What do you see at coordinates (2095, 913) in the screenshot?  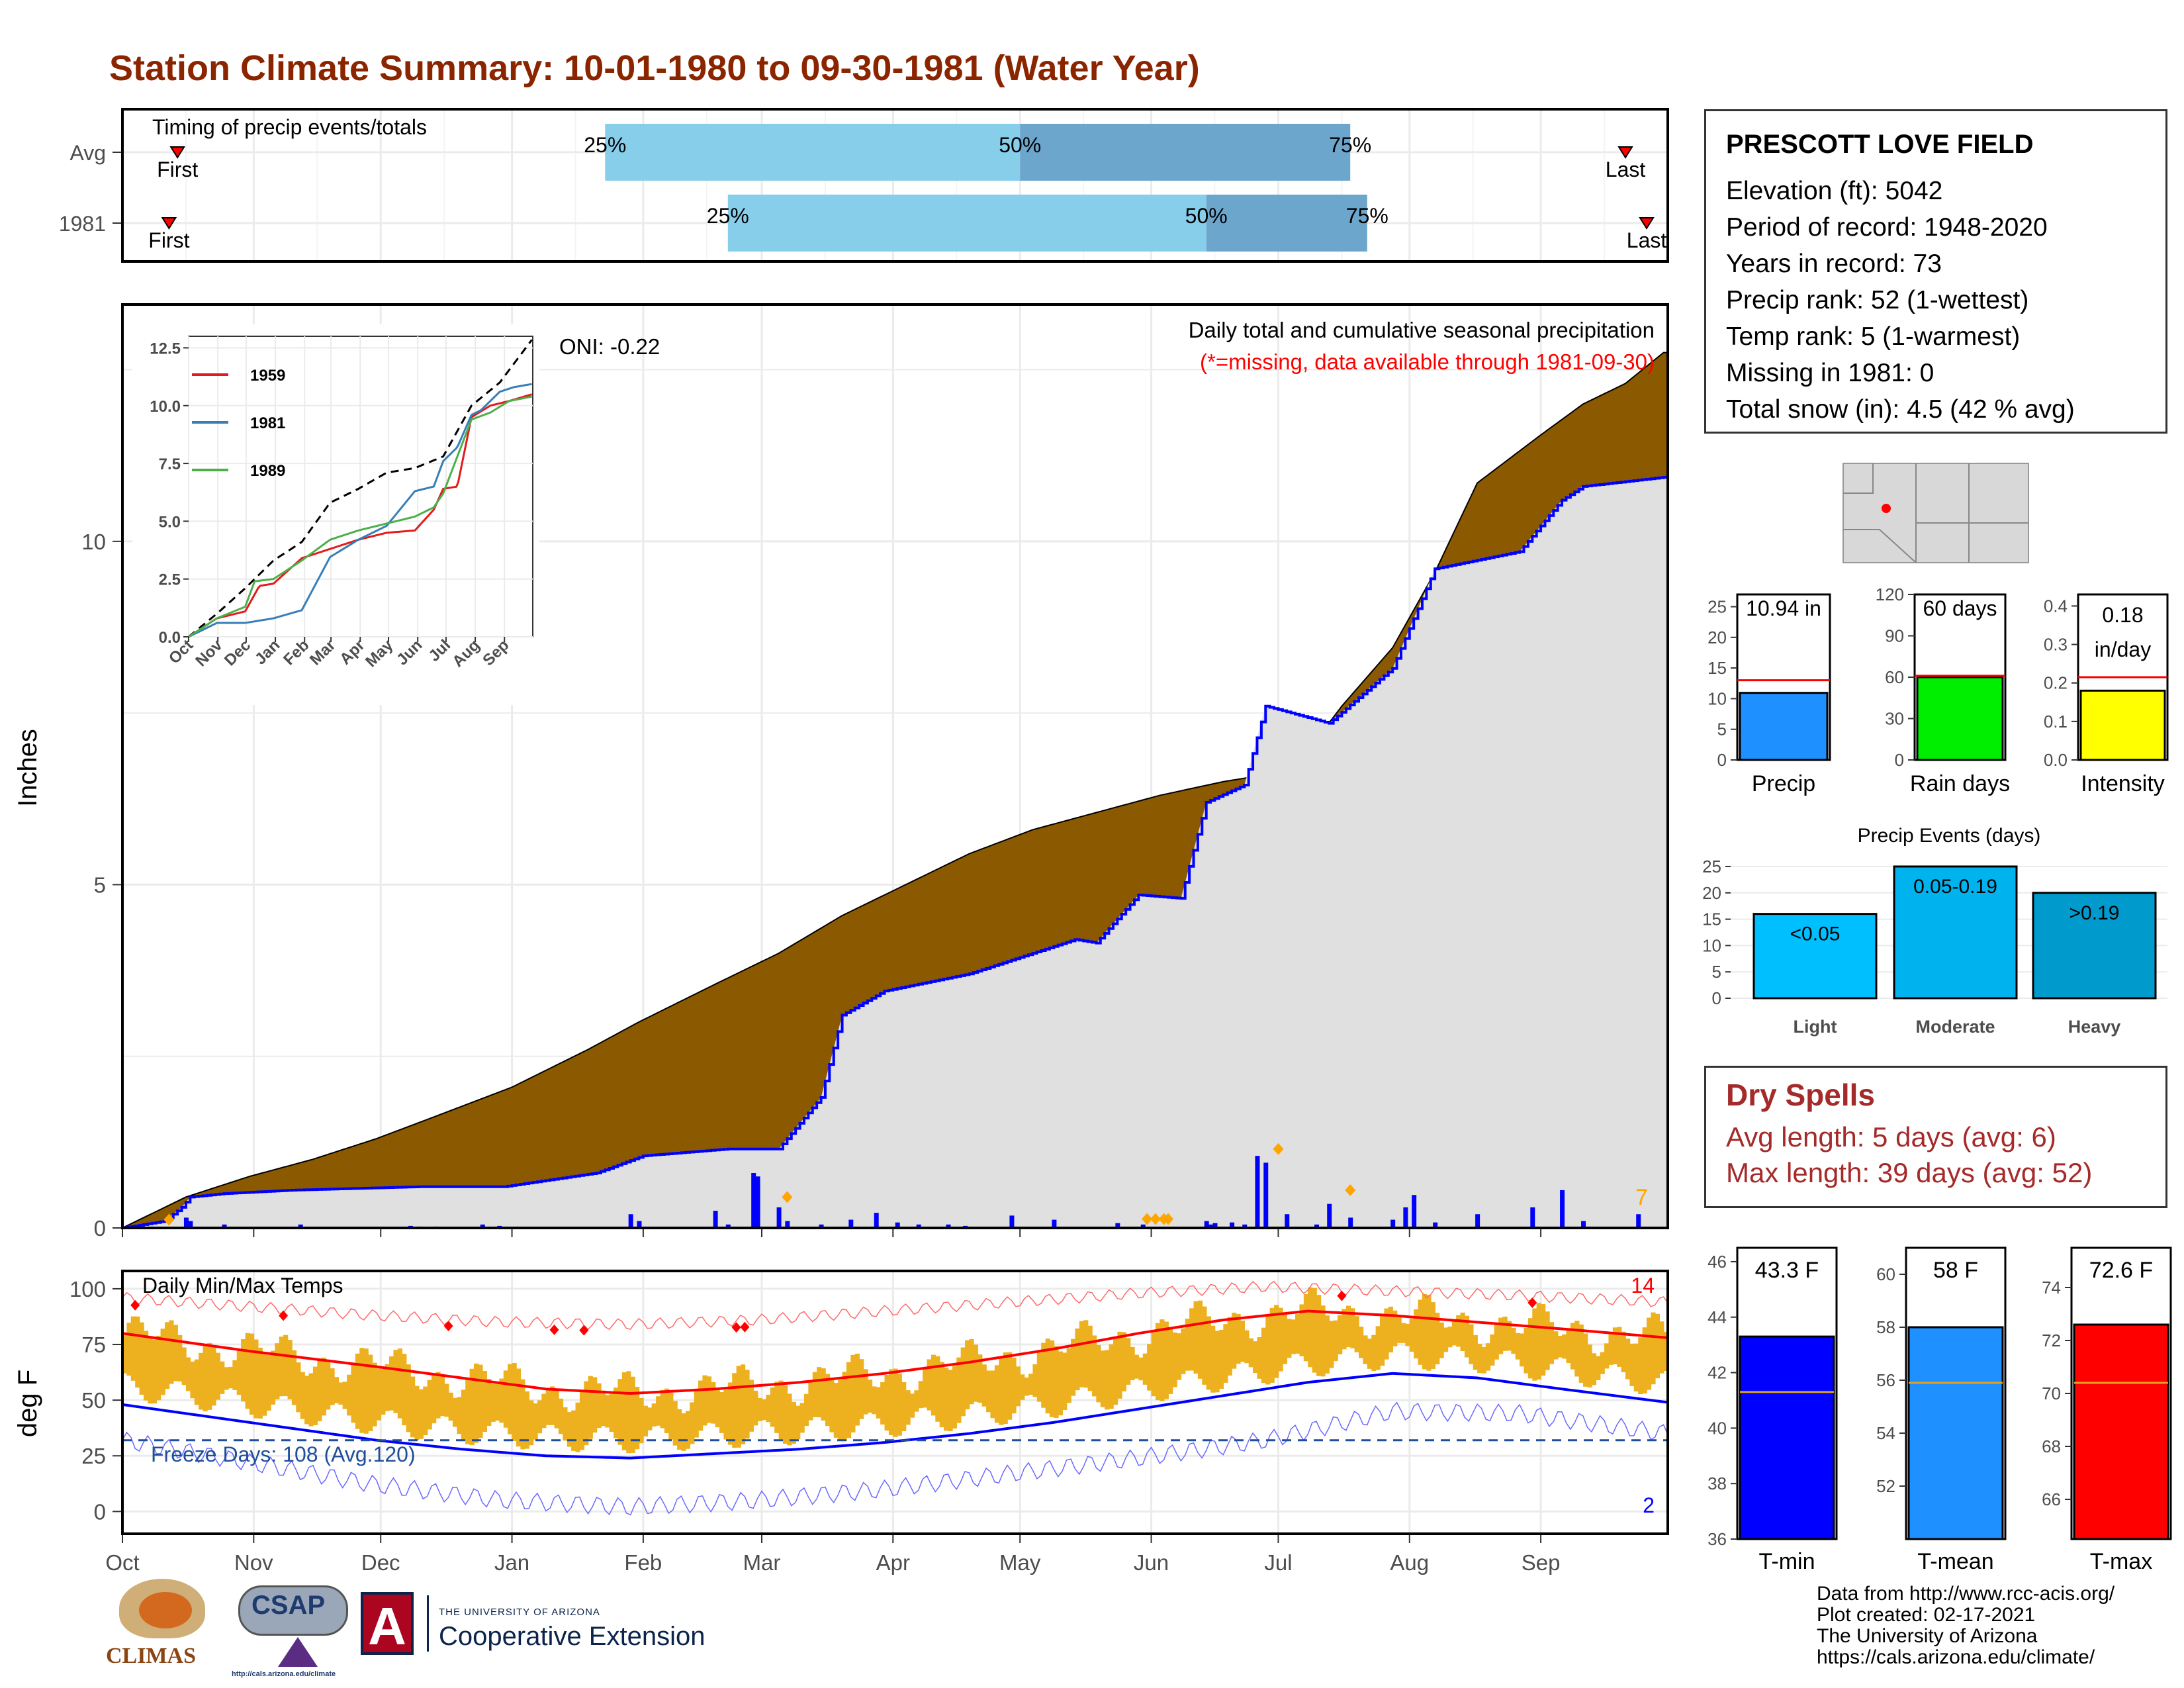 I see `event-bar-label: >0.19` at bounding box center [2095, 913].